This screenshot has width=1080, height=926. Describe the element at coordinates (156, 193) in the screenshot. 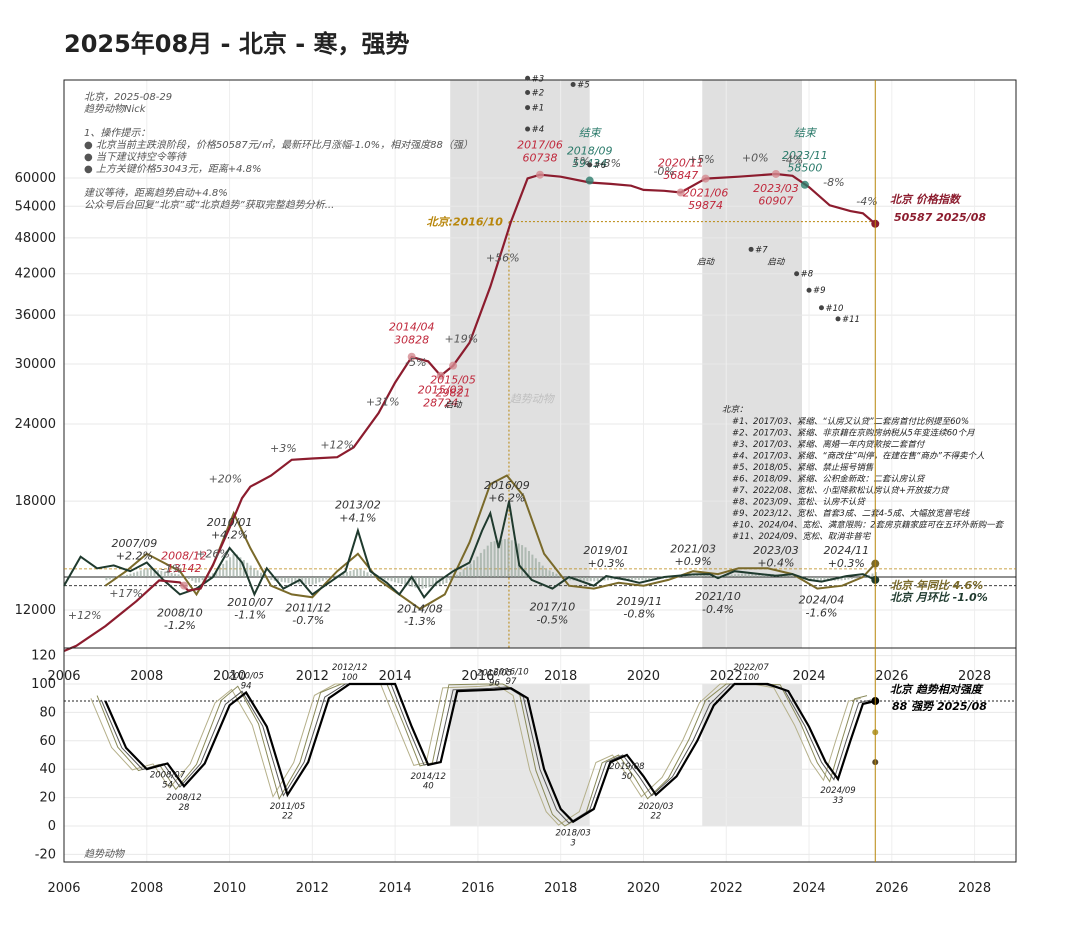

I see `info-line: 建议等待，距离趋势启动+4.8%` at that location.